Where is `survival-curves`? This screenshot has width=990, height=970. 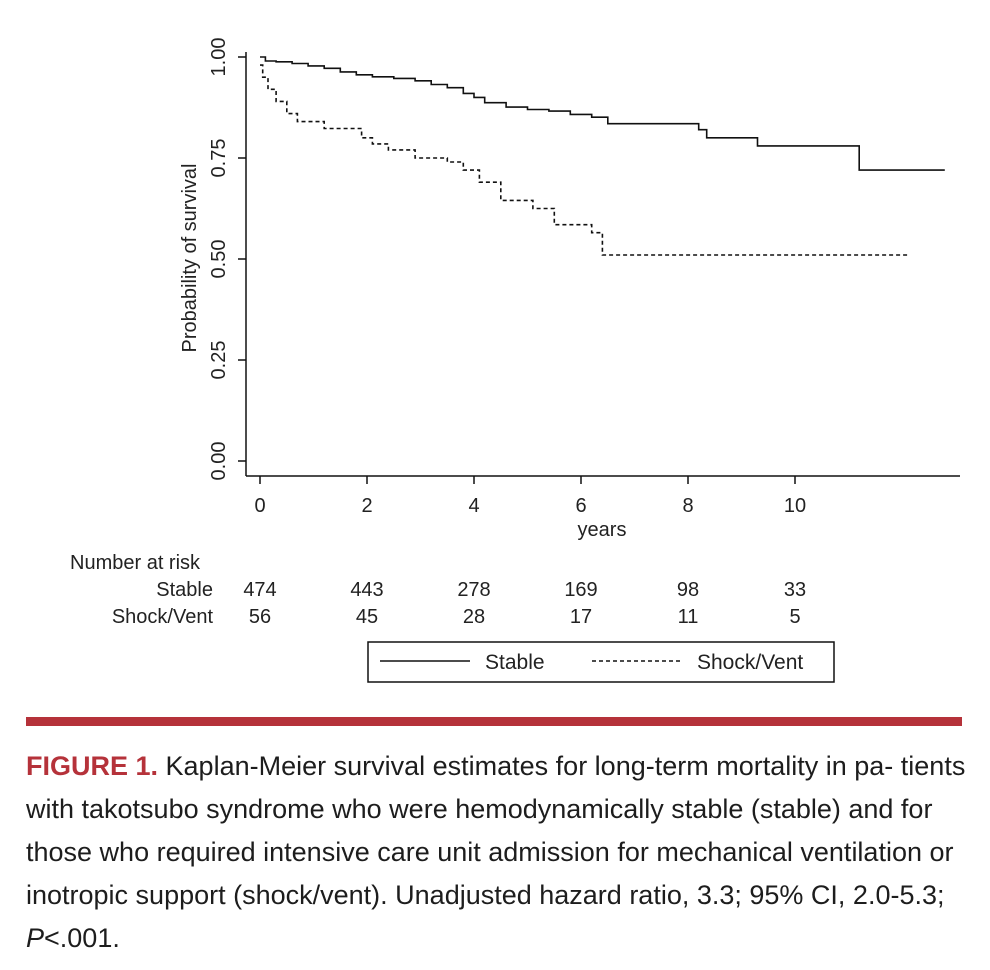 survival-curves is located at coordinates (602, 156).